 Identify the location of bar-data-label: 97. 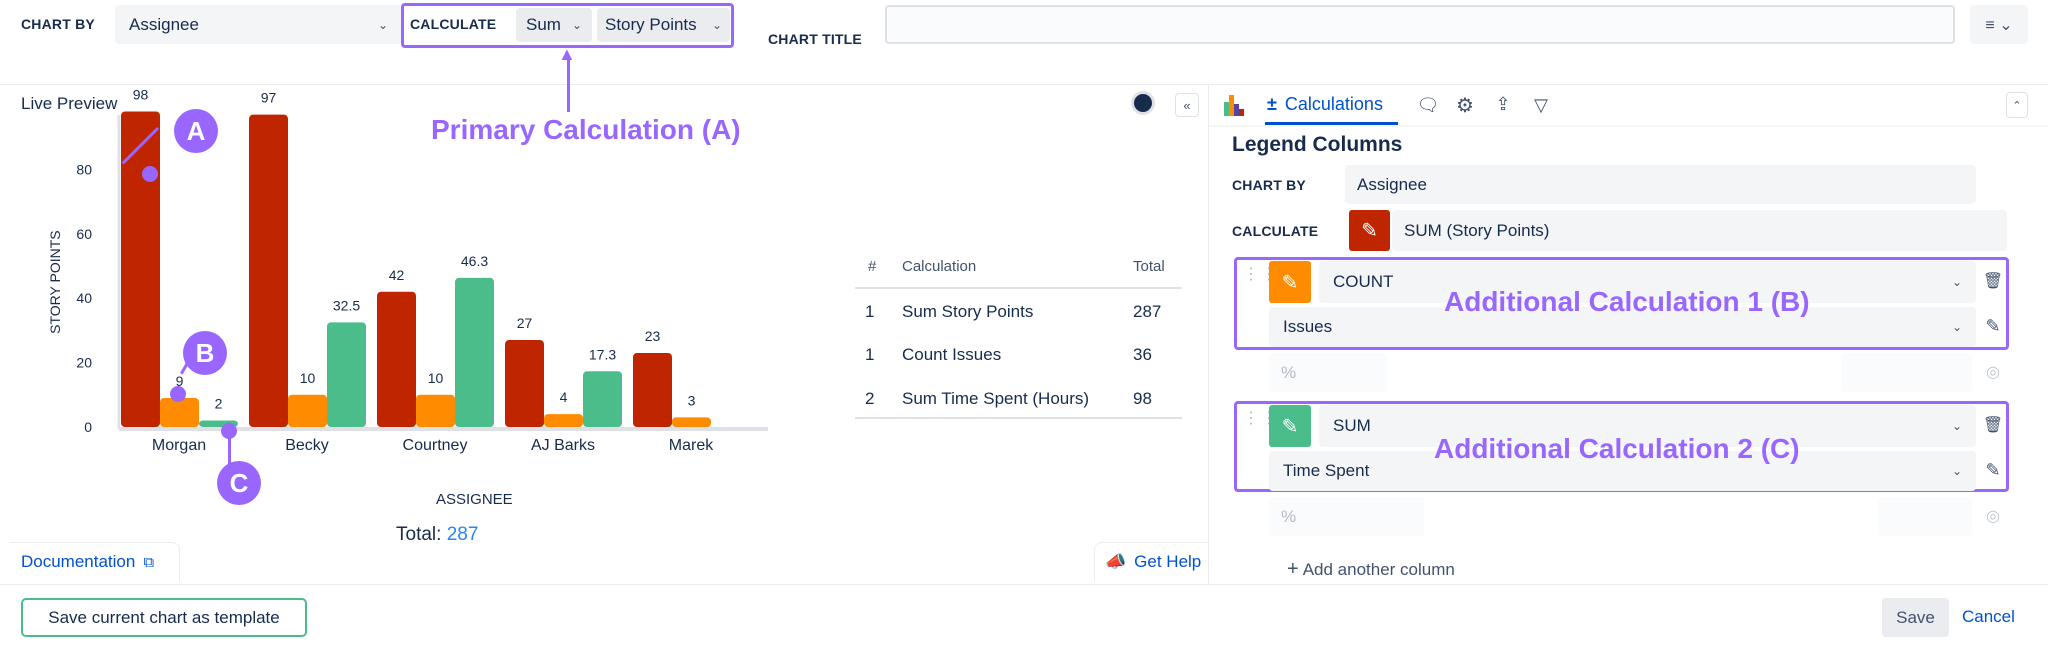
(269, 98).